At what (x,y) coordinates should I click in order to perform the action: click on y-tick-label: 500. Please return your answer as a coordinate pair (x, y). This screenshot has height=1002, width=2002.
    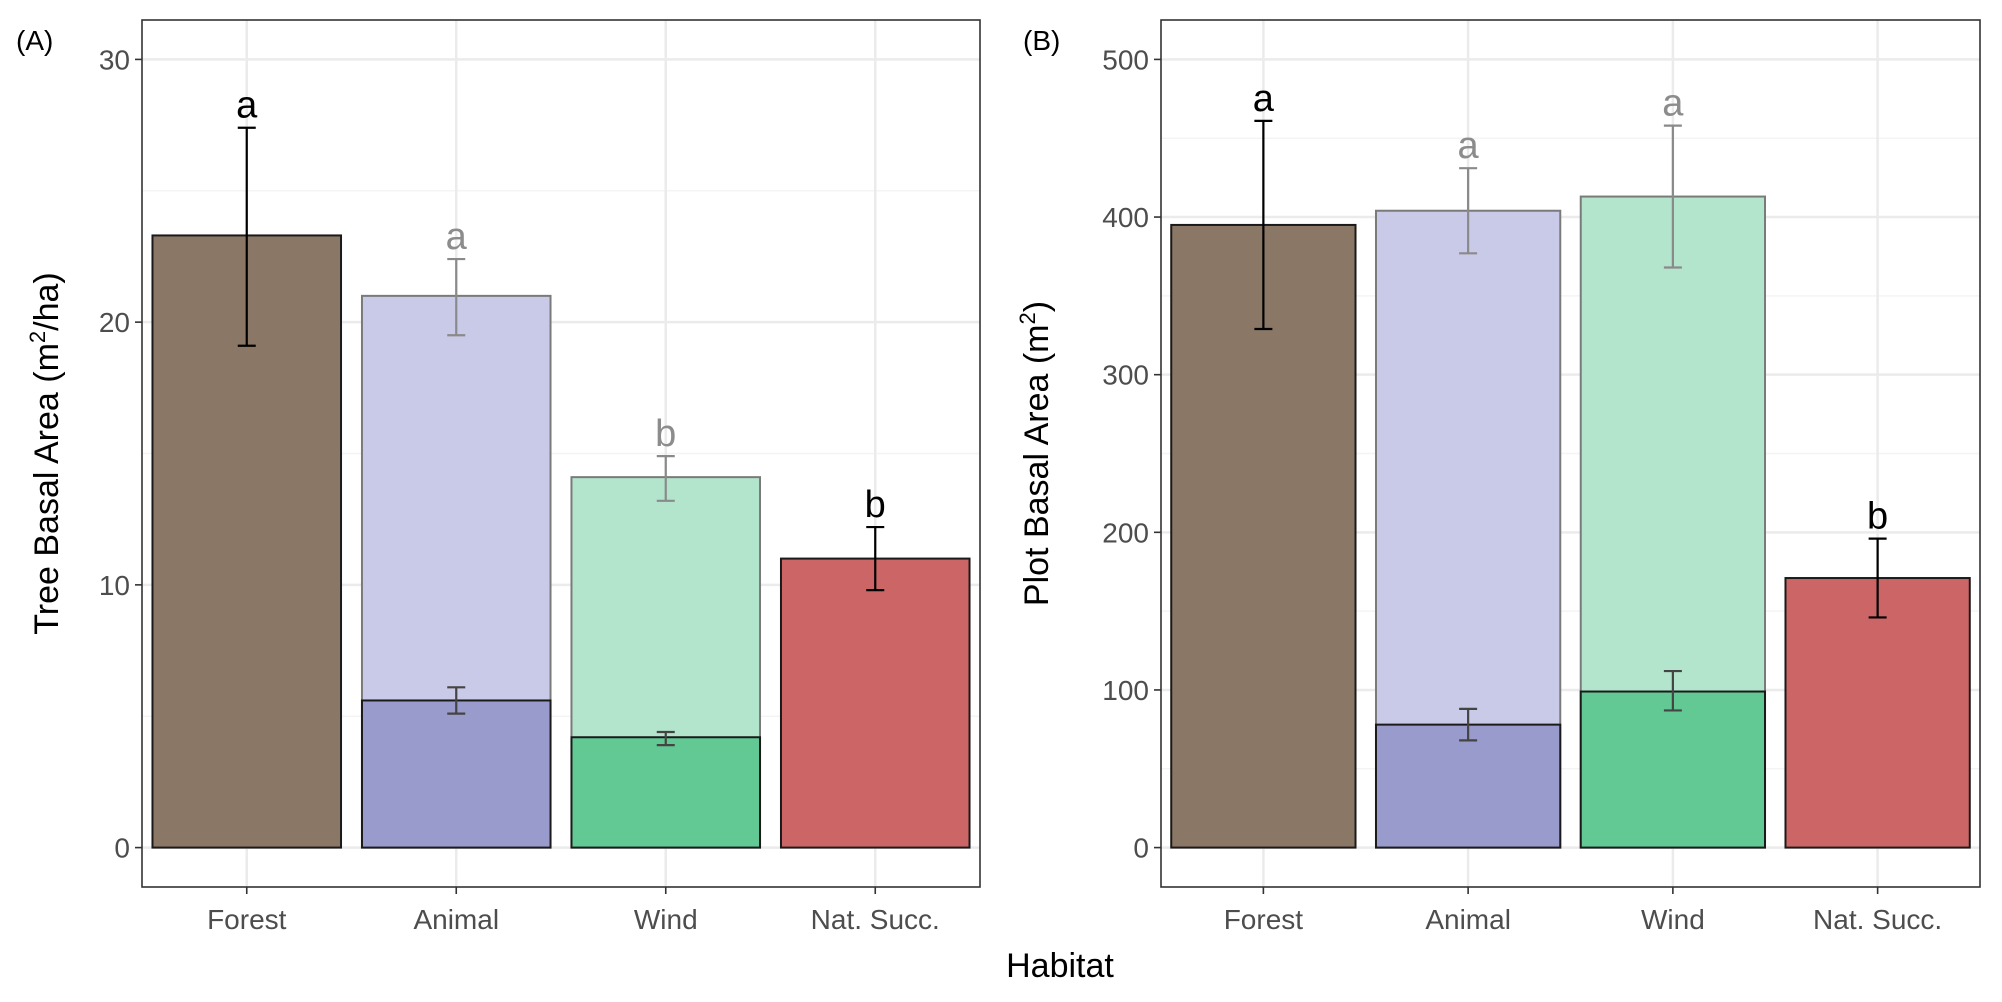
    Looking at the image, I should click on (1125, 59).